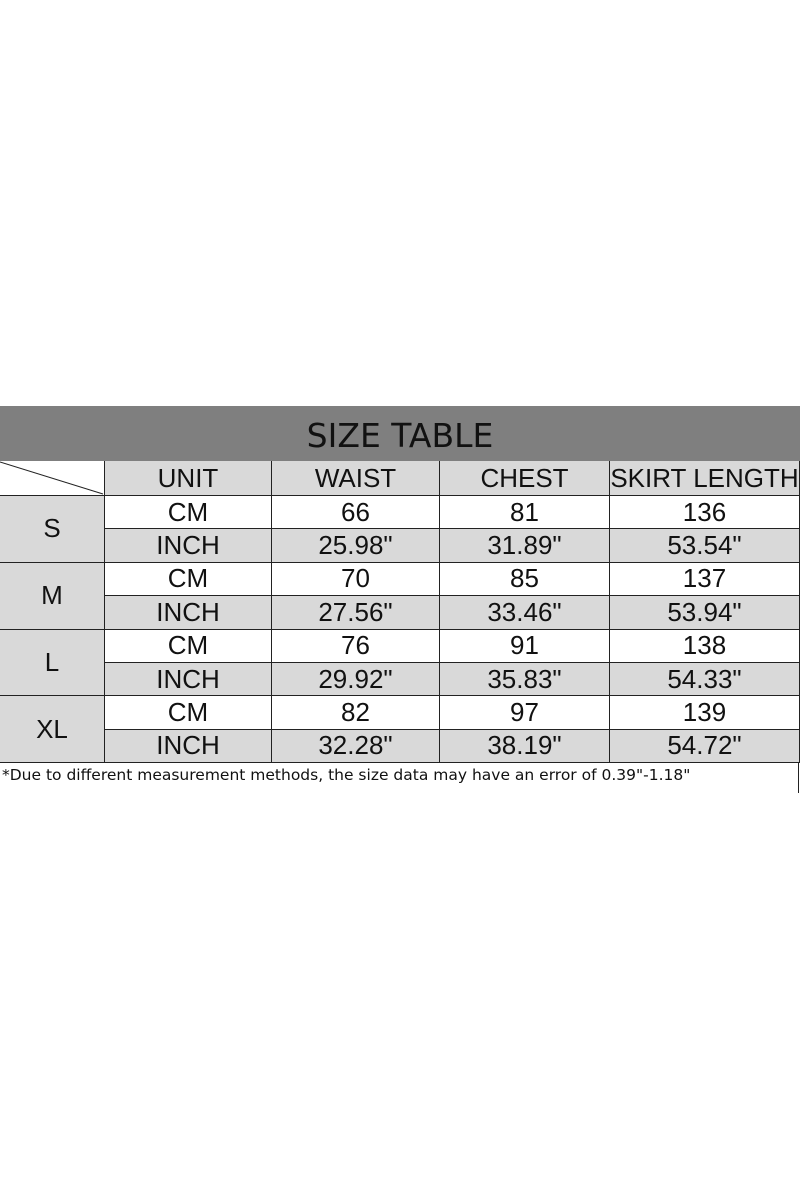 Image resolution: width=800 pixels, height=1200 pixels. What do you see at coordinates (356, 646) in the screenshot?
I see `cm-cell: 76` at bounding box center [356, 646].